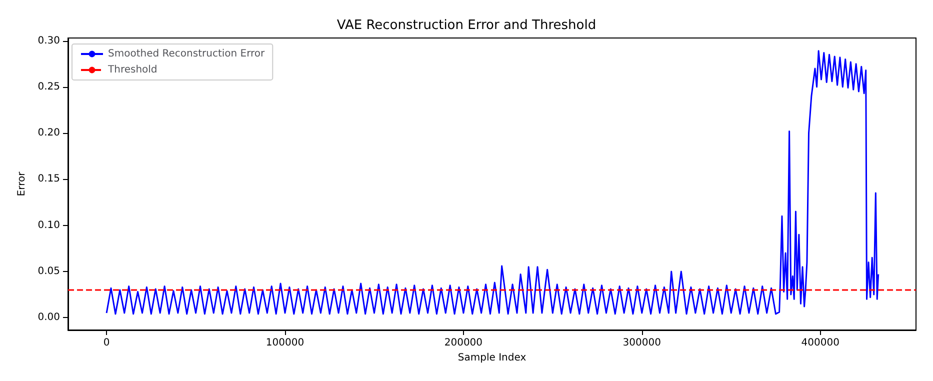  Describe the element at coordinates (285, 343) in the screenshot. I see `x-tick-label: 100000` at that location.